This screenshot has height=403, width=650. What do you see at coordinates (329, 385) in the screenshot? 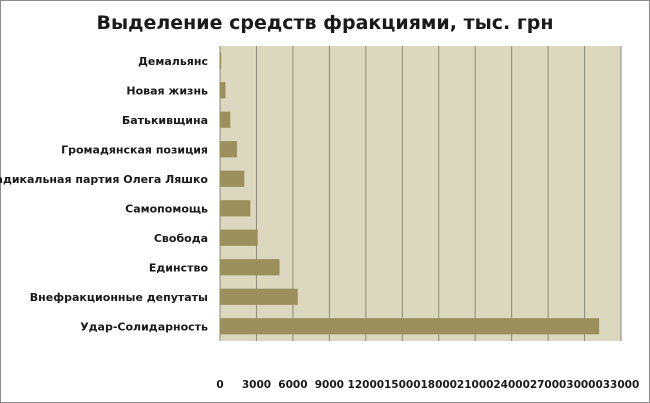
I see `x-tick-label: 9000` at bounding box center [329, 385].